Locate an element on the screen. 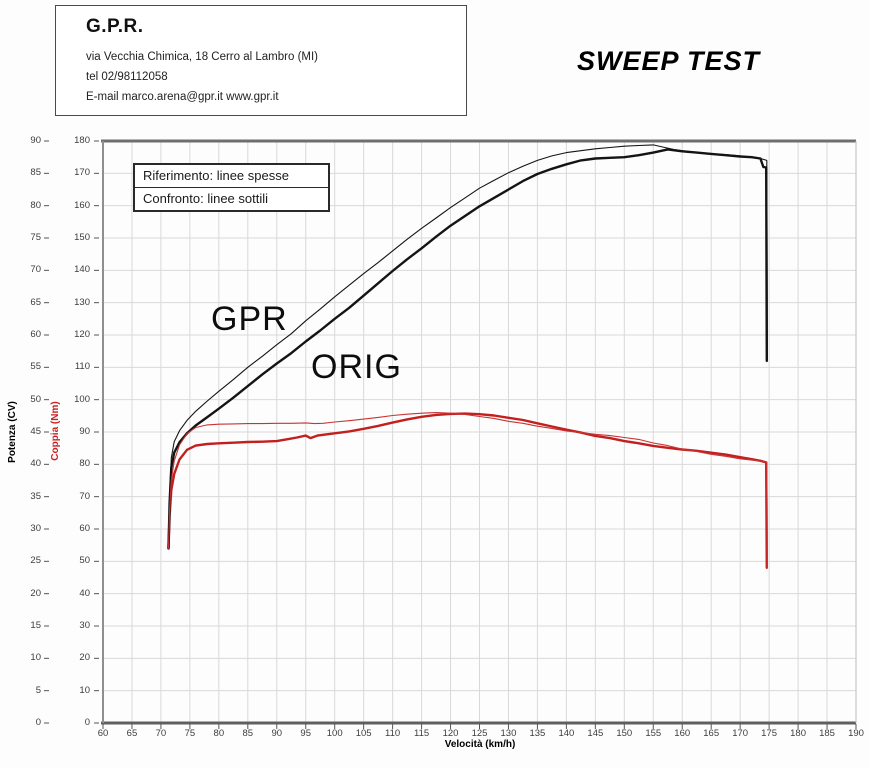 Image resolution: width=869 pixels, height=768 pixels. cvtick-label: 30 is located at coordinates (35, 528).